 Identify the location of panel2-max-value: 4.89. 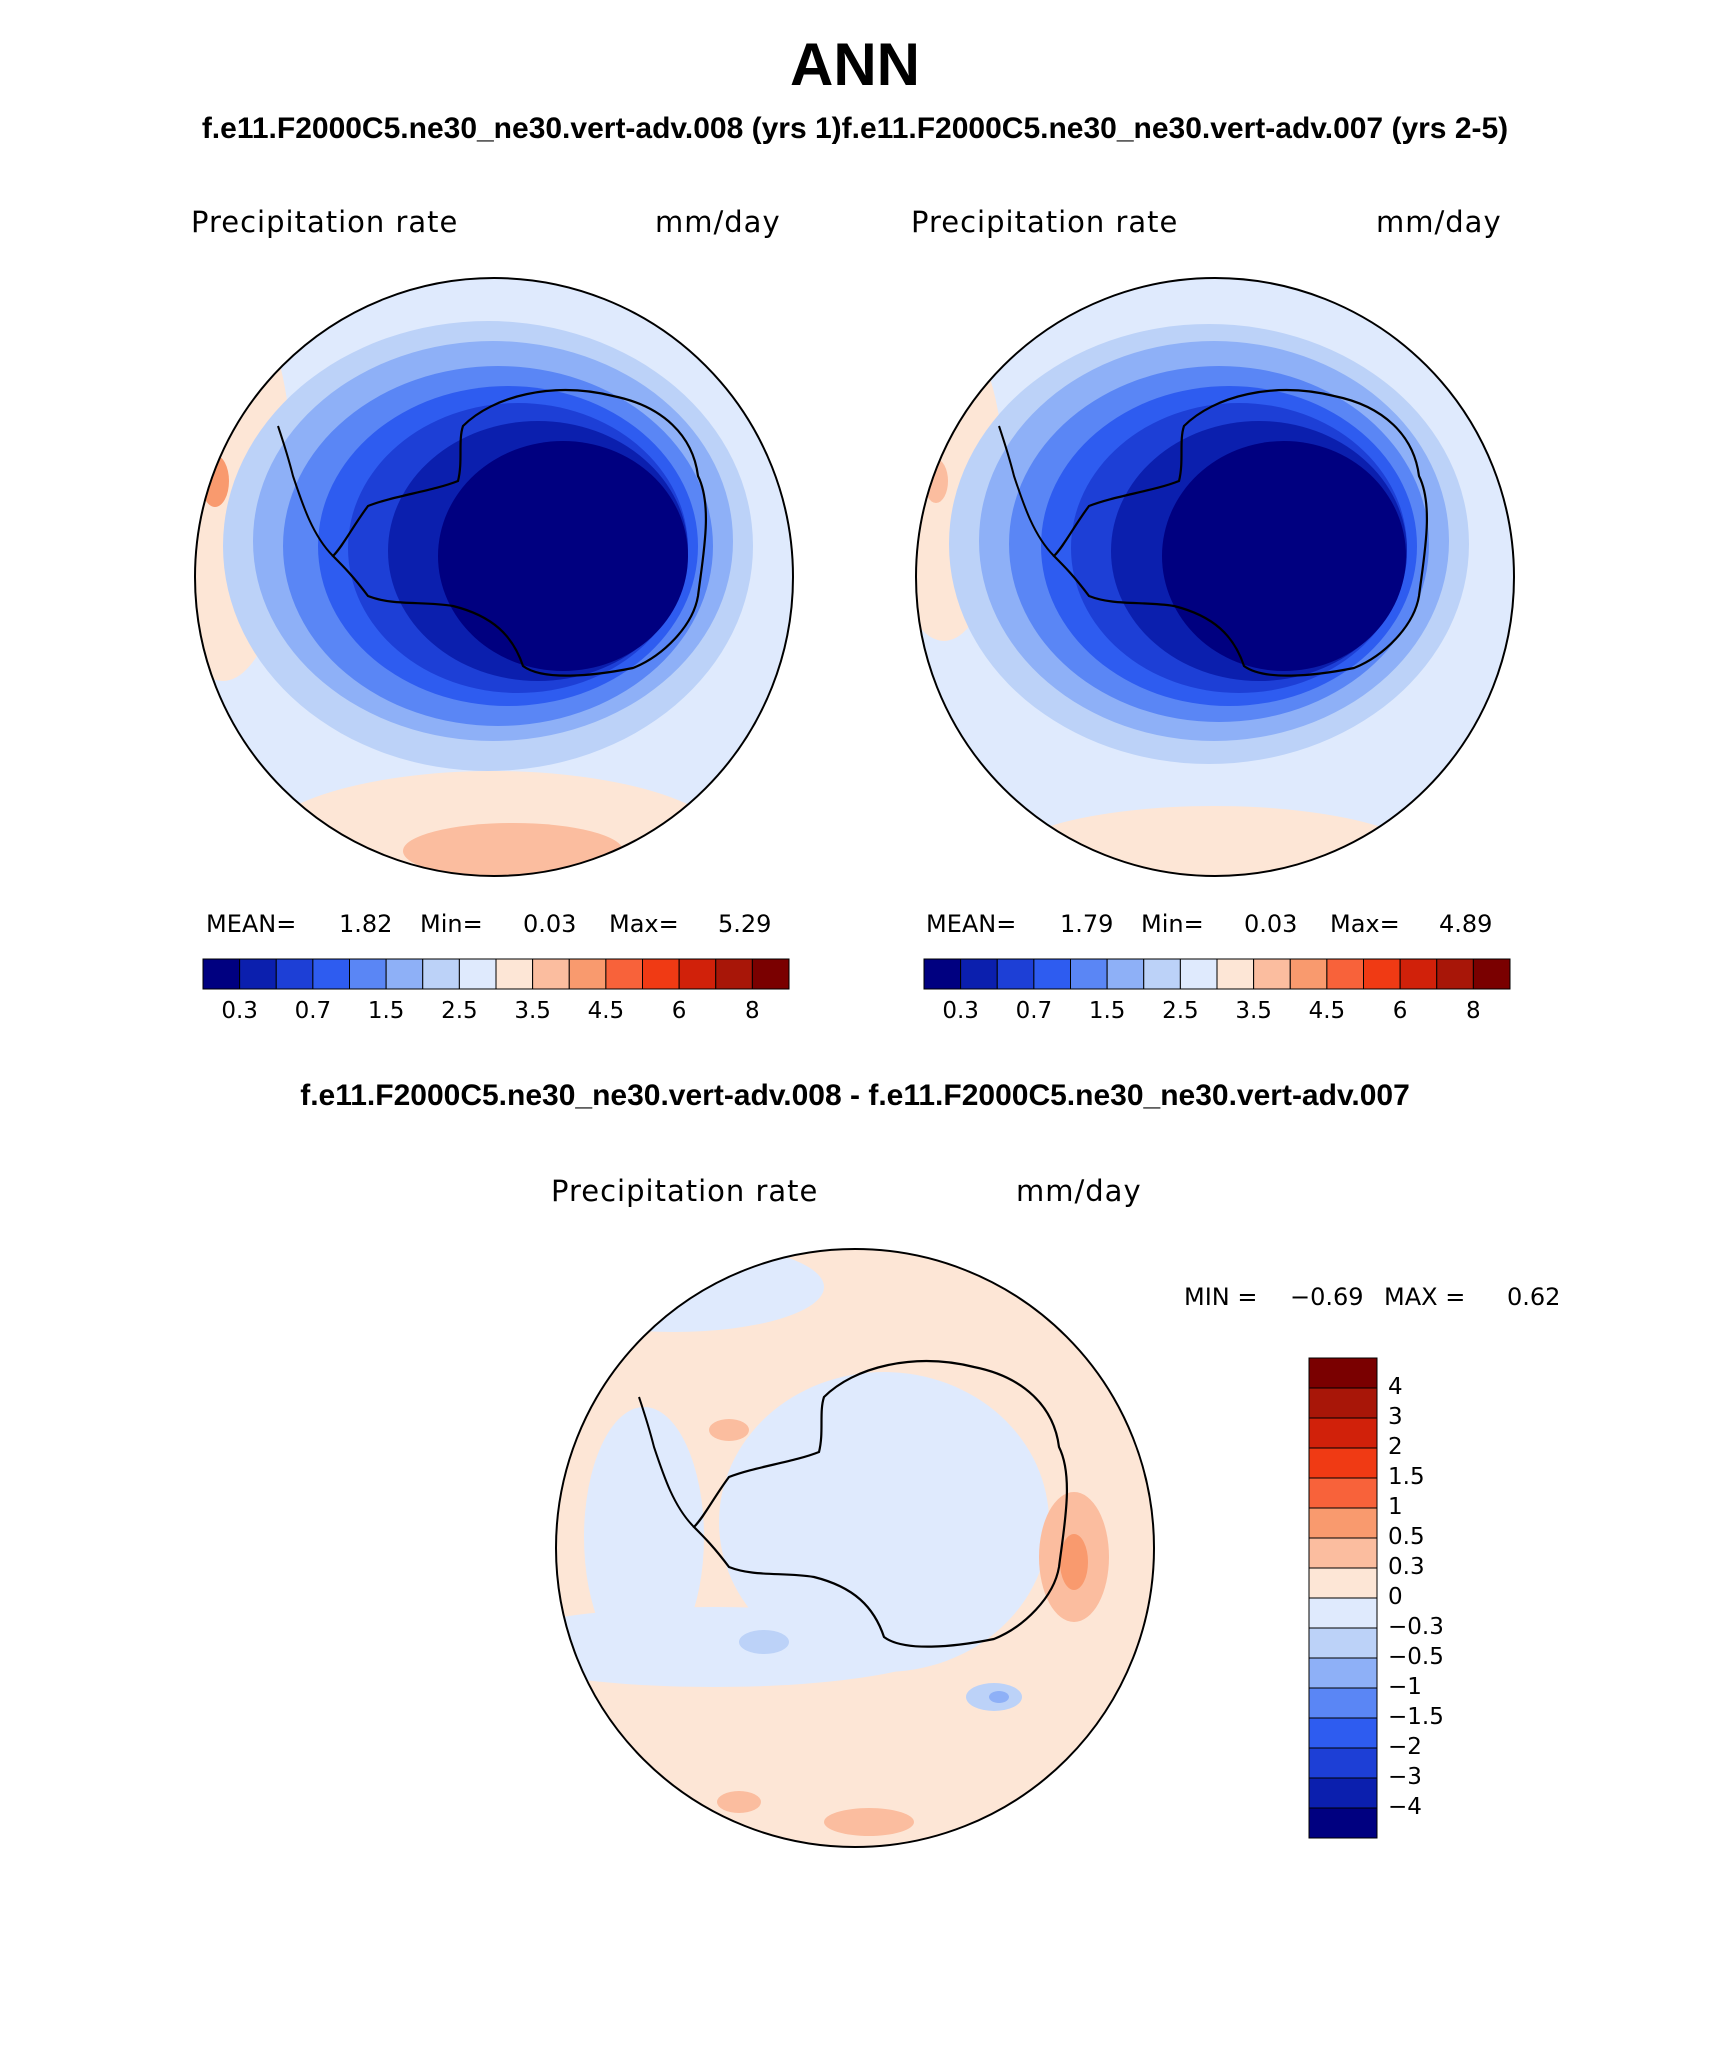
(1466, 924).